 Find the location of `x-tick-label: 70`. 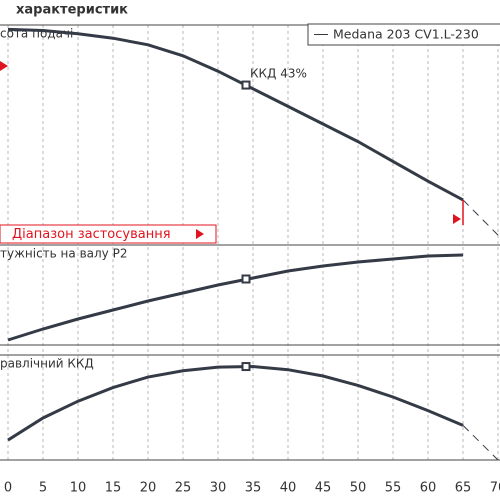

x-tick-label: 70 is located at coordinates (495, 488).